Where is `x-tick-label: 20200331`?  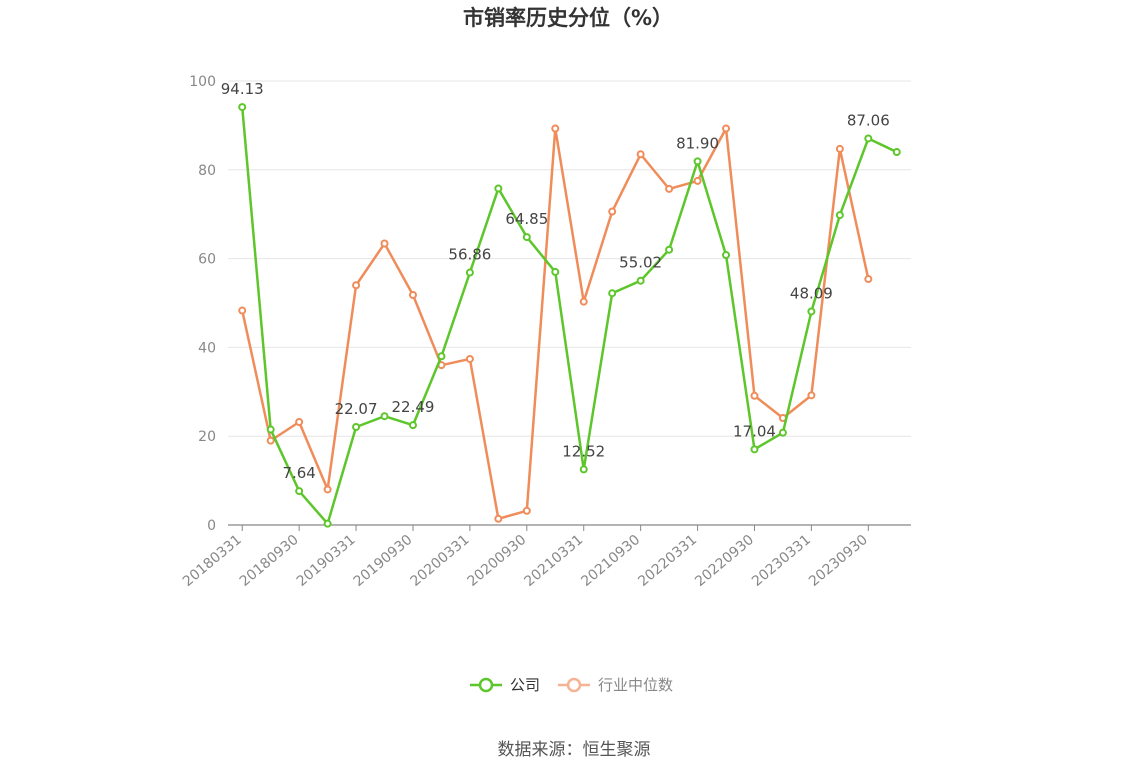
x-tick-label: 20200331 is located at coordinates (440, 561).